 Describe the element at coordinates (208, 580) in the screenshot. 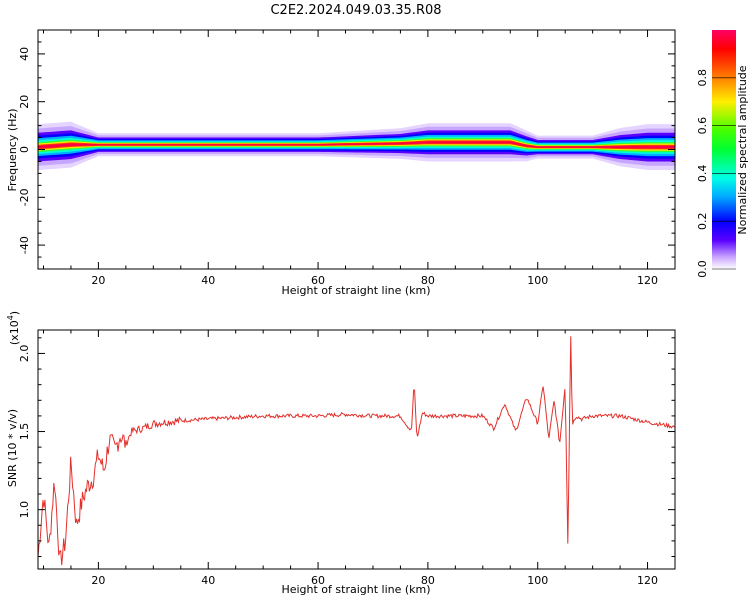

I see `snr-x-tick-label: 40` at that location.